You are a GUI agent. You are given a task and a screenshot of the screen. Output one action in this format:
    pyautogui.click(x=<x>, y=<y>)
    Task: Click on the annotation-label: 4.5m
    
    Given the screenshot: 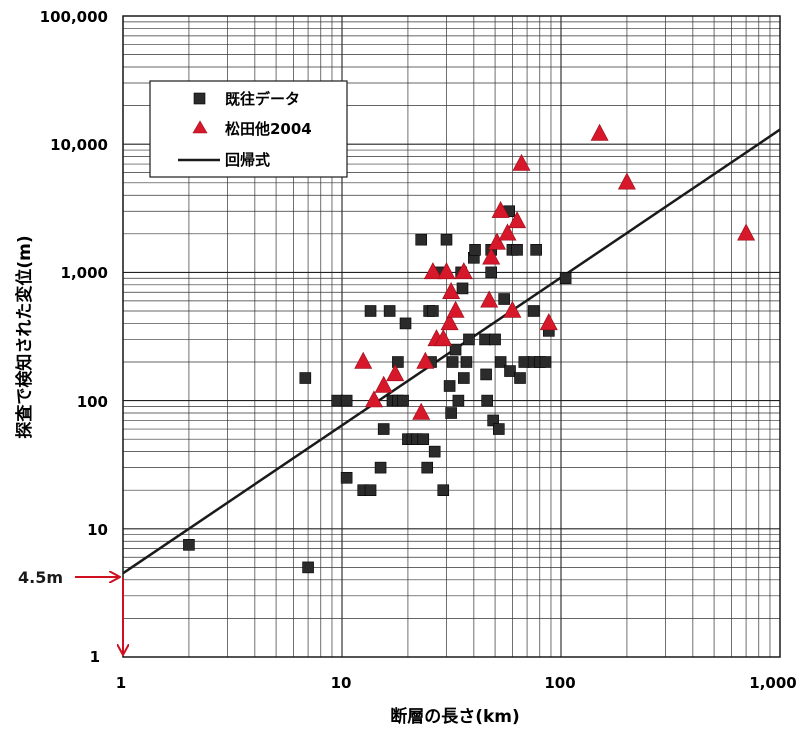 What is the action you would take?
    pyautogui.click(x=40, y=577)
    